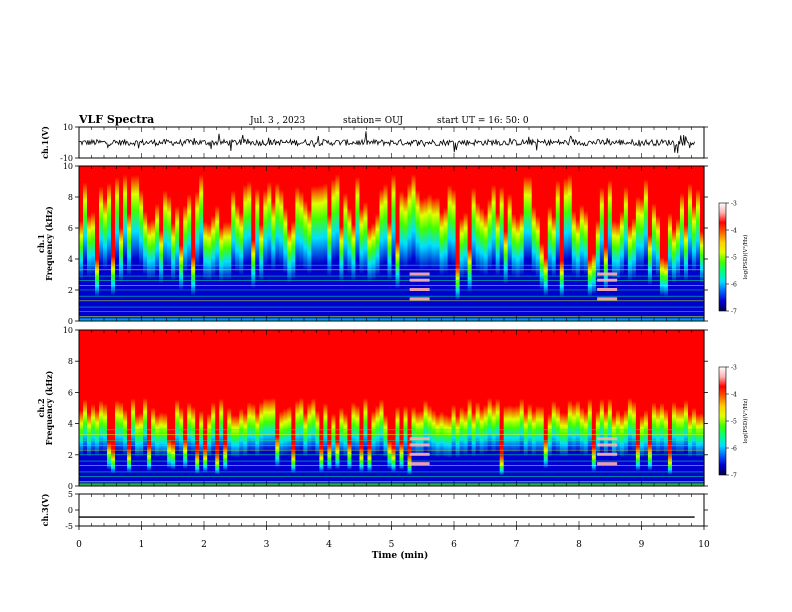 This screenshot has width=792, height=612. Describe the element at coordinates (70, 259) in the screenshot. I see `y-tick-label: 4` at that location.